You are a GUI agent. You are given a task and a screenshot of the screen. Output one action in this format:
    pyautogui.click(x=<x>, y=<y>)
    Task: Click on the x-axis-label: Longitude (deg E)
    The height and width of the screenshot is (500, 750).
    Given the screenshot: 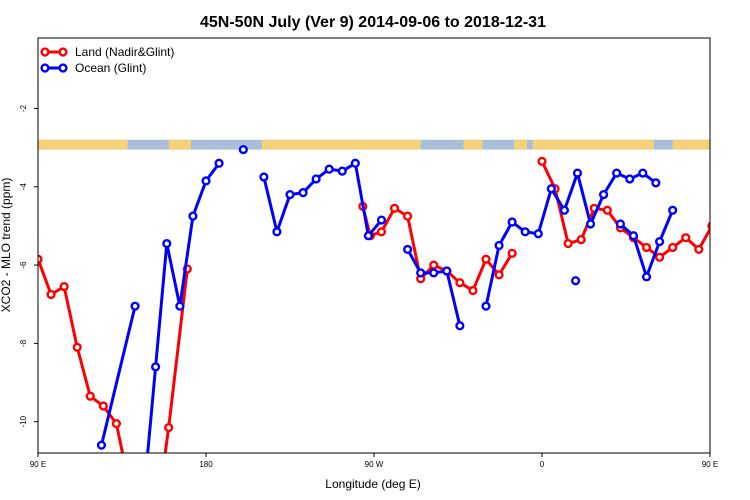 What is the action you would take?
    pyautogui.click(x=372, y=484)
    